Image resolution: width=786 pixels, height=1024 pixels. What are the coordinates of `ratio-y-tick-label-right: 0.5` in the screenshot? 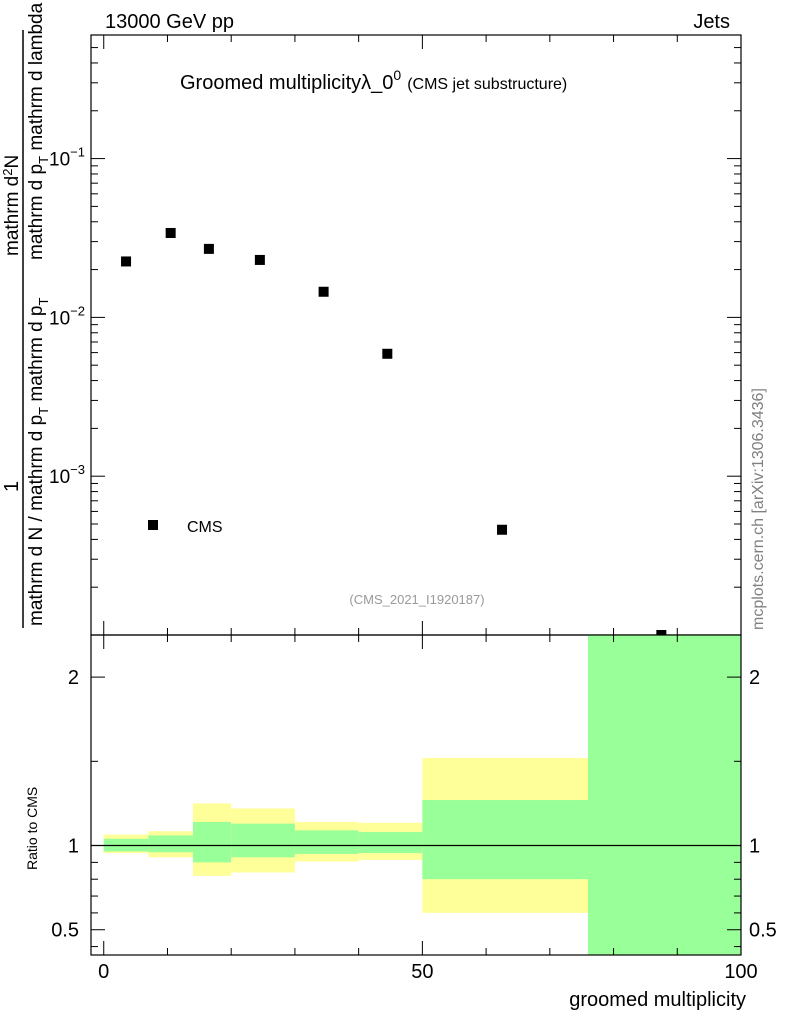 It's located at (763, 931).